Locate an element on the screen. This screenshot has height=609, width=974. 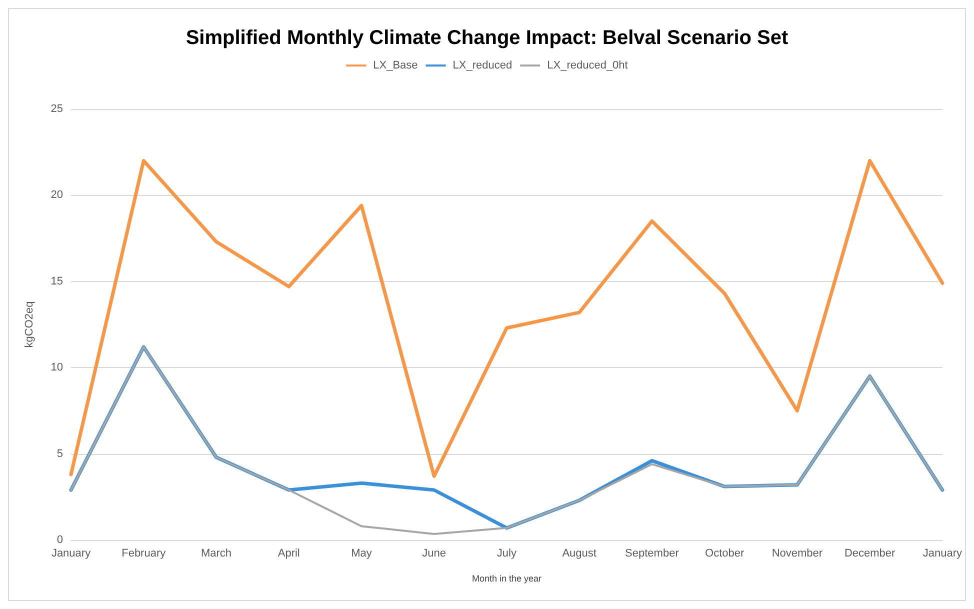
x-tick-label: February is located at coordinates (144, 554).